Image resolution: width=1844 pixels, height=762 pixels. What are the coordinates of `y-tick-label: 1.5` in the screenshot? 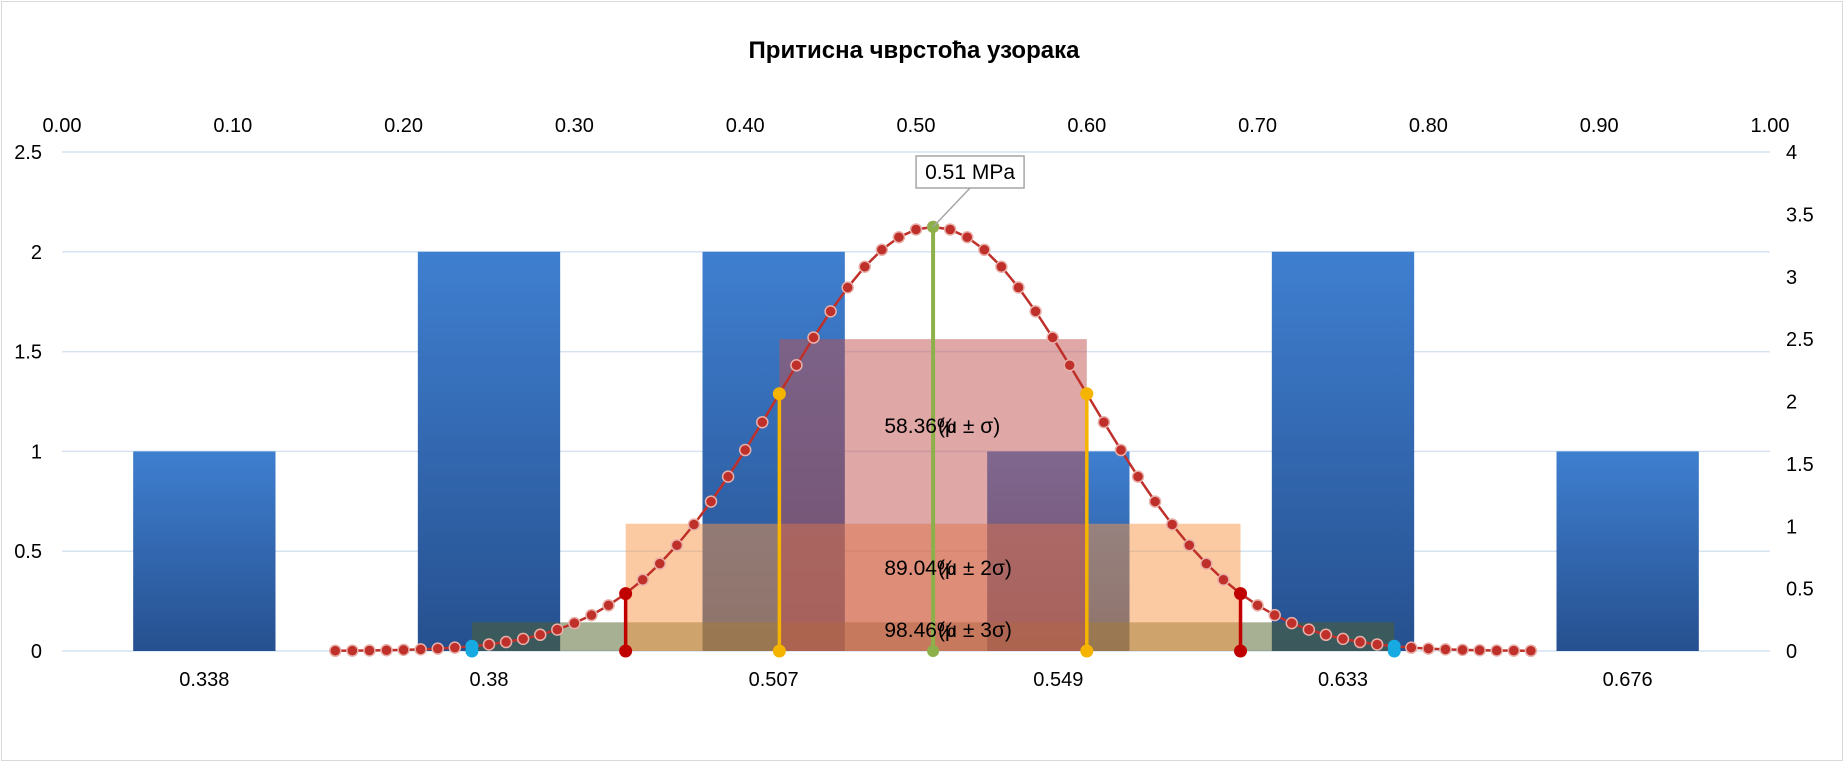 It's located at (28, 353).